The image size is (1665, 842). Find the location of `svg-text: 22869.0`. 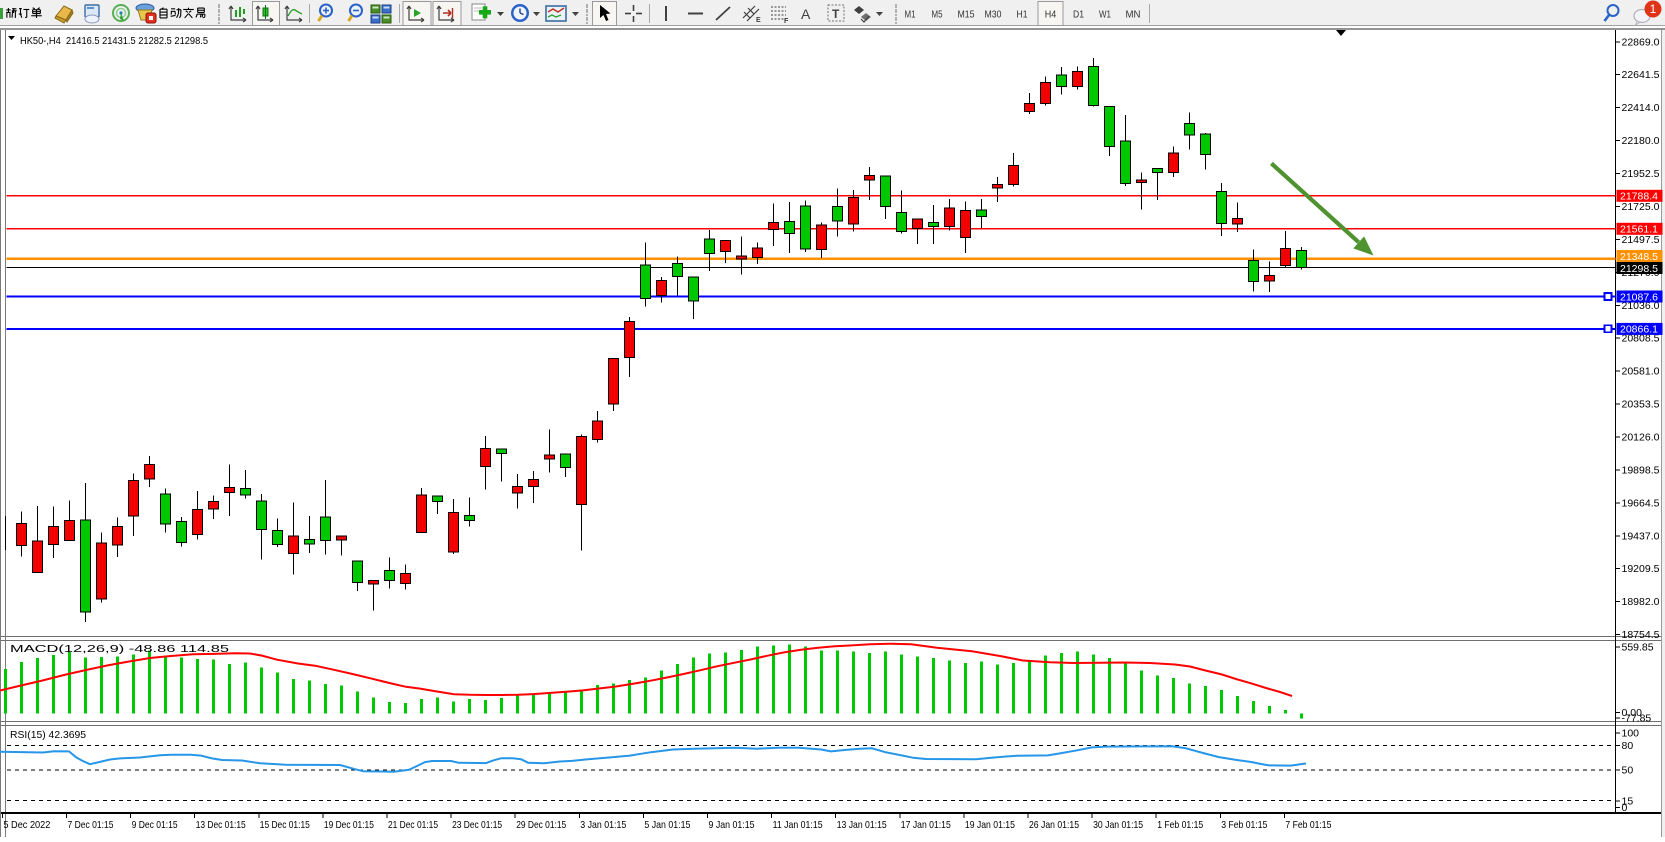

svg-text: 22869.0 is located at coordinates (1641, 42).